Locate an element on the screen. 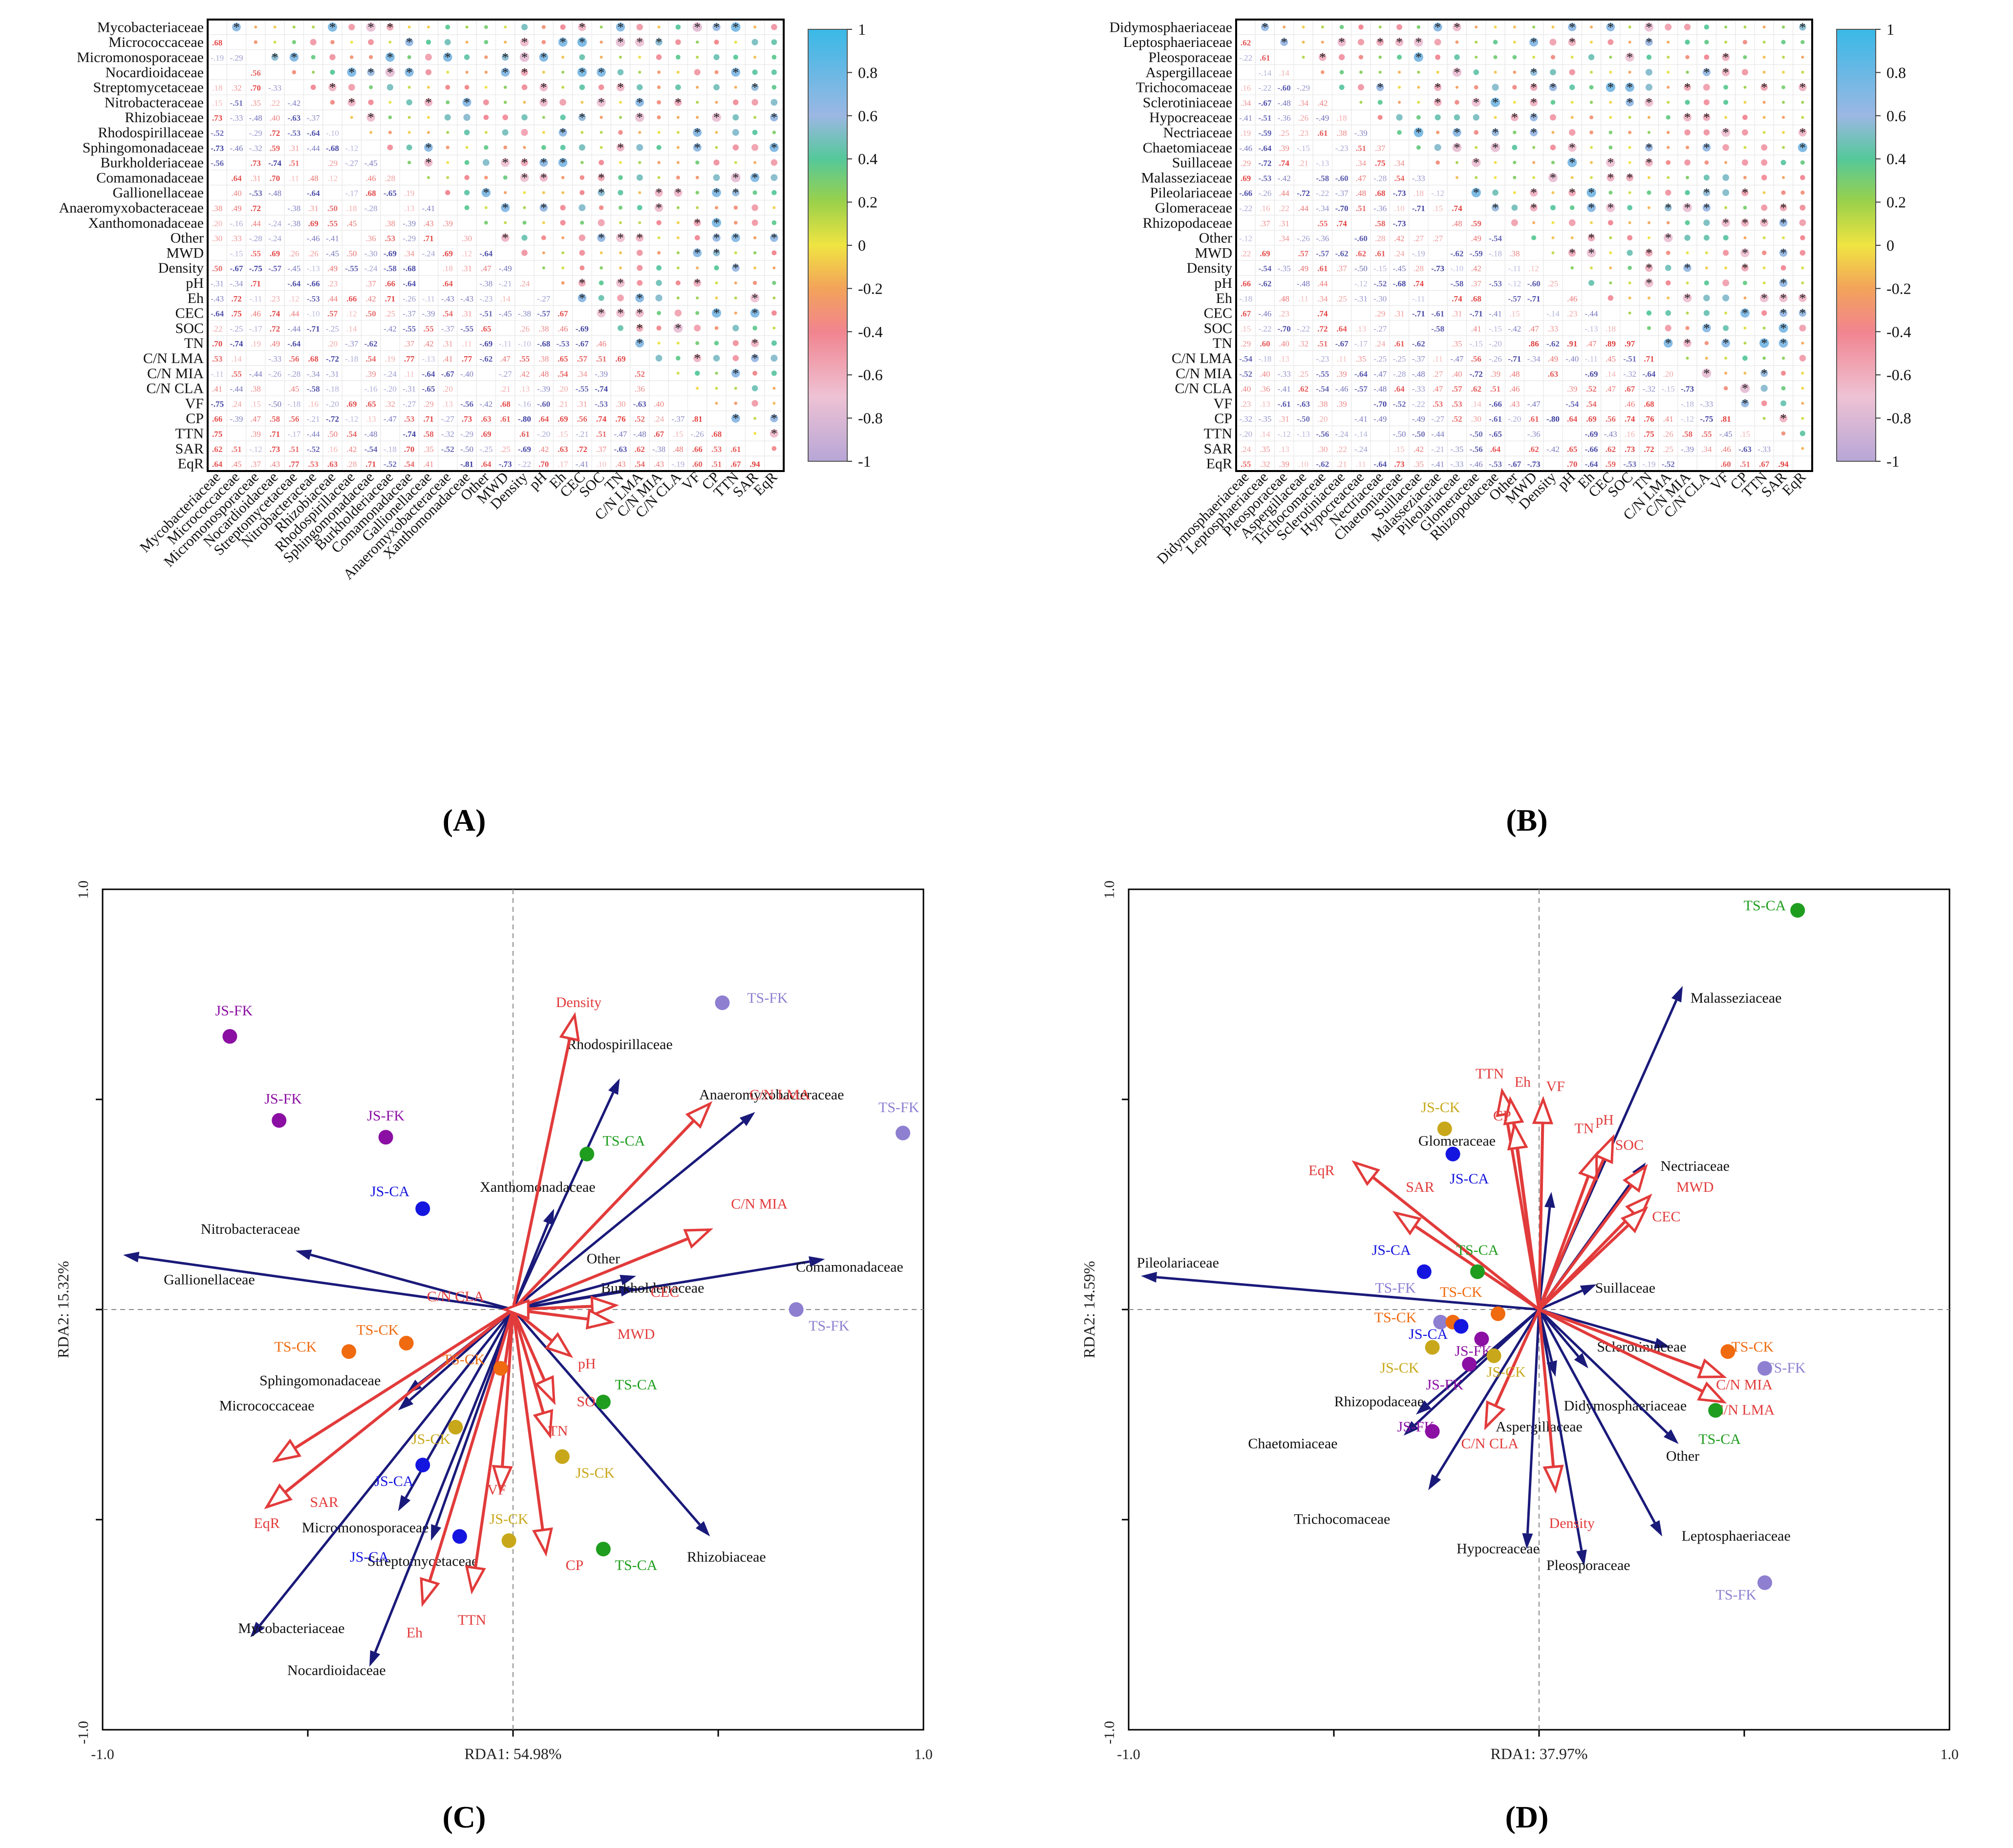  correlation-value: .18 is located at coordinates (1418, 193).